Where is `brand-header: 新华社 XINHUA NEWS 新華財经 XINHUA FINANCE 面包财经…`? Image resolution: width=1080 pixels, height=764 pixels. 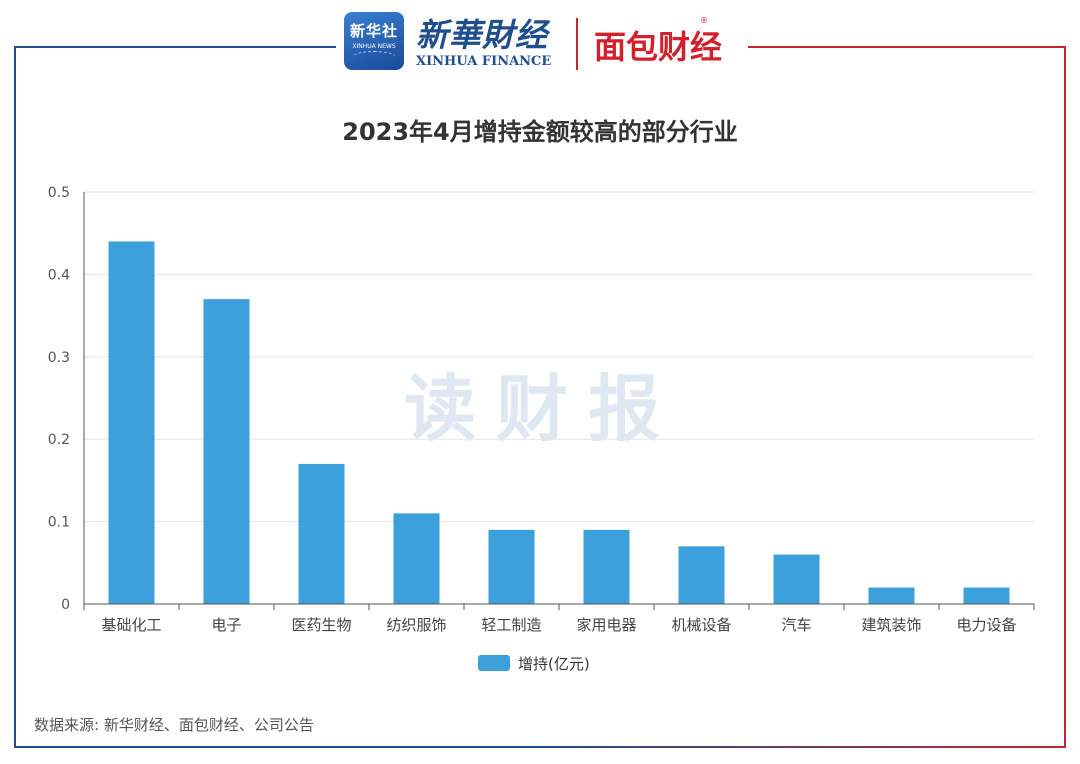 brand-header: 新华社 XINHUA NEWS 新華財经 XINHUA FINANCE 面包财经… is located at coordinates (542, 42).